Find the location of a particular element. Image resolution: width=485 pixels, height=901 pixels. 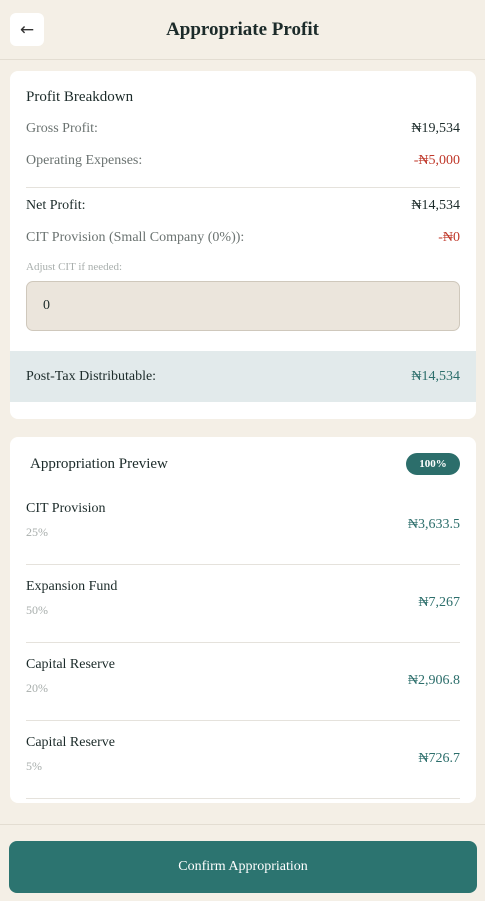

post-tax-value: ₦14,534 is located at coordinates (435, 376).